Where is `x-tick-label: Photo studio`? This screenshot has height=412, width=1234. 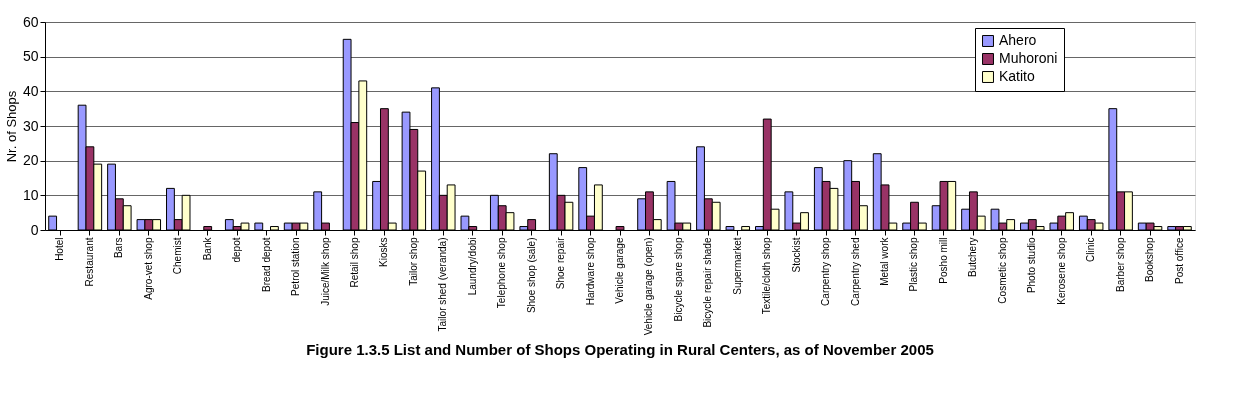 x-tick-label: Photo studio is located at coordinates (1032, 265).